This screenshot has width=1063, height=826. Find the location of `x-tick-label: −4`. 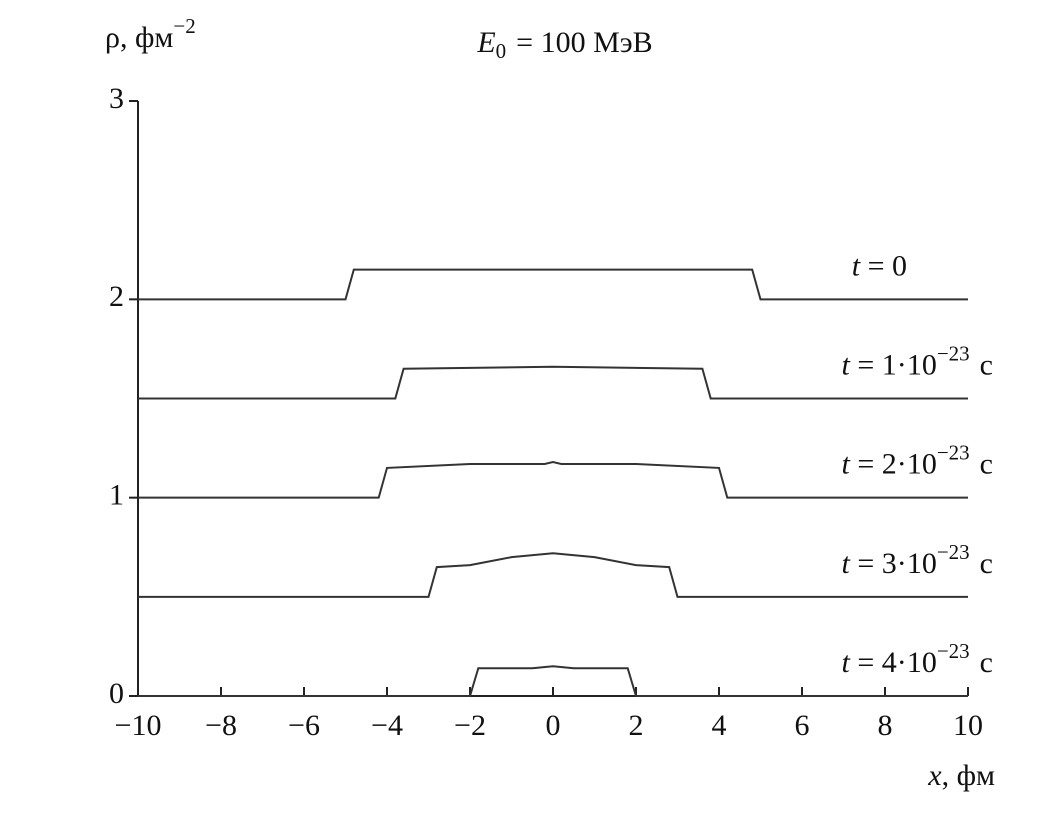

x-tick-label: −4 is located at coordinates (387, 725).